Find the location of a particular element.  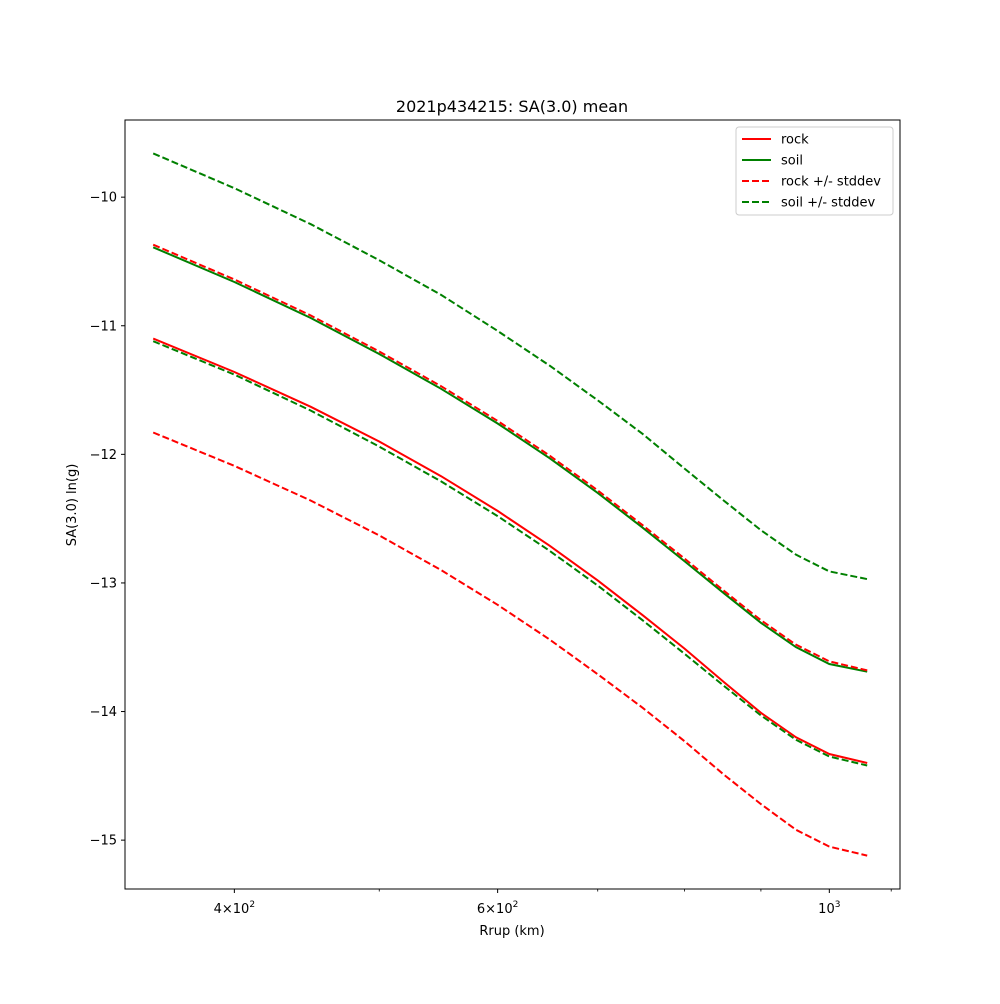

y-tick-label: −12 is located at coordinates (103, 455).